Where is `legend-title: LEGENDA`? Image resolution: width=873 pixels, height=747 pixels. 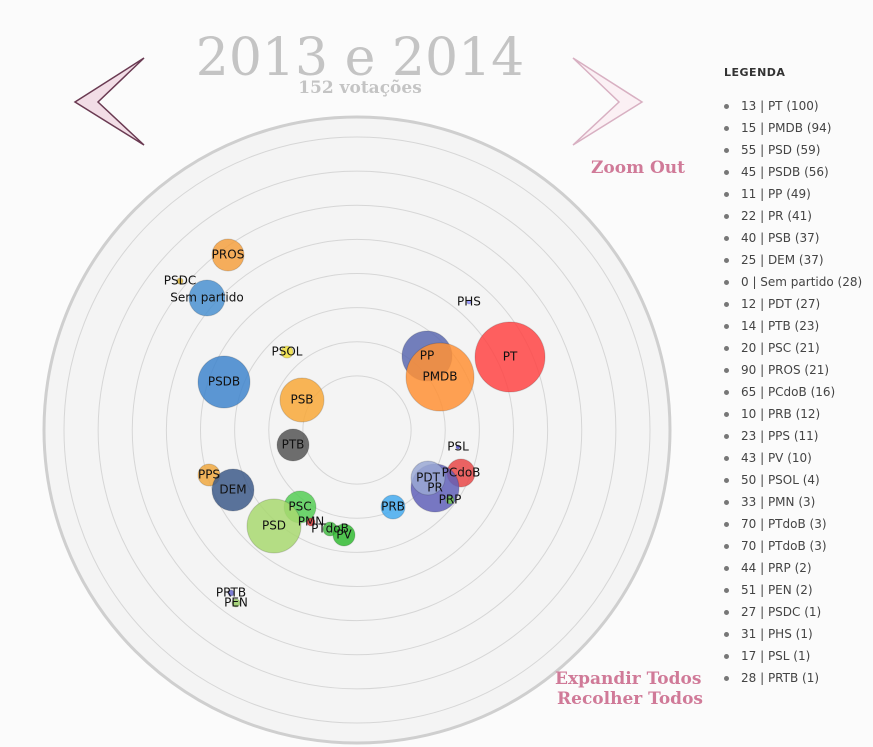
legend-title: LEGENDA is located at coordinates (755, 72).